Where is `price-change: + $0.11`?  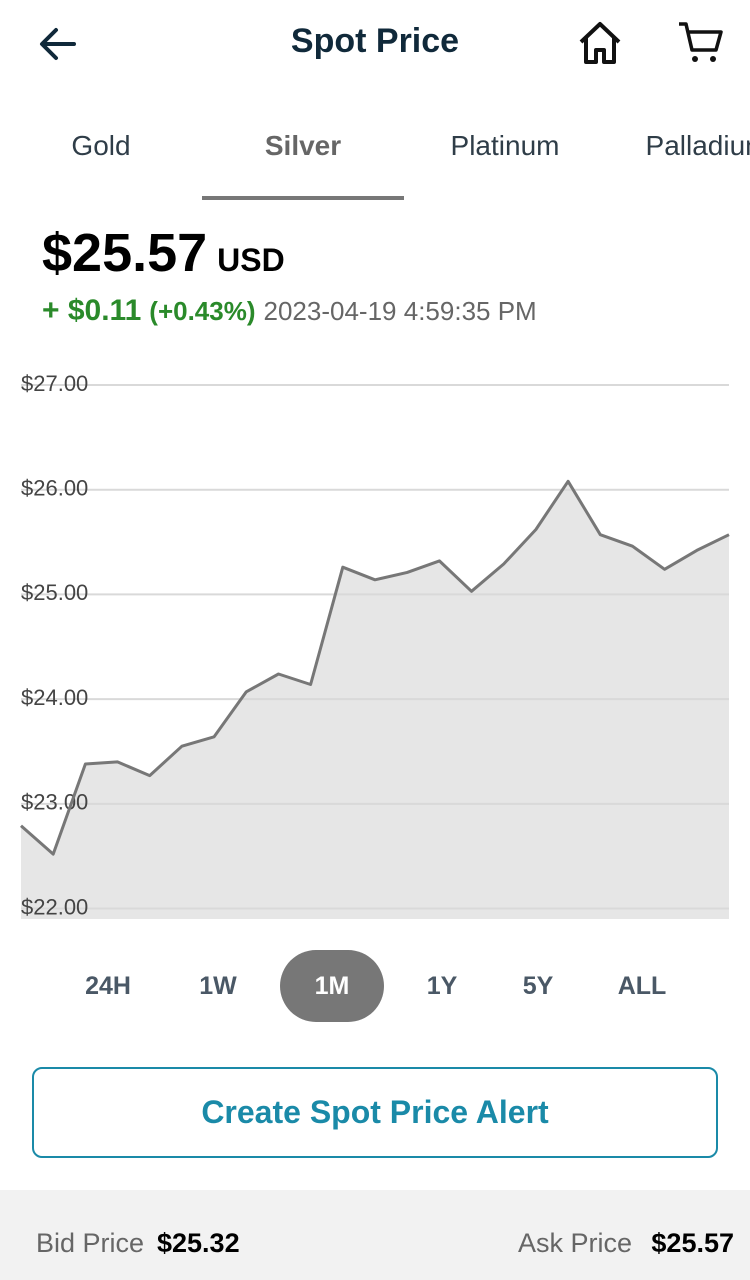 price-change: + $0.11 is located at coordinates (92, 310).